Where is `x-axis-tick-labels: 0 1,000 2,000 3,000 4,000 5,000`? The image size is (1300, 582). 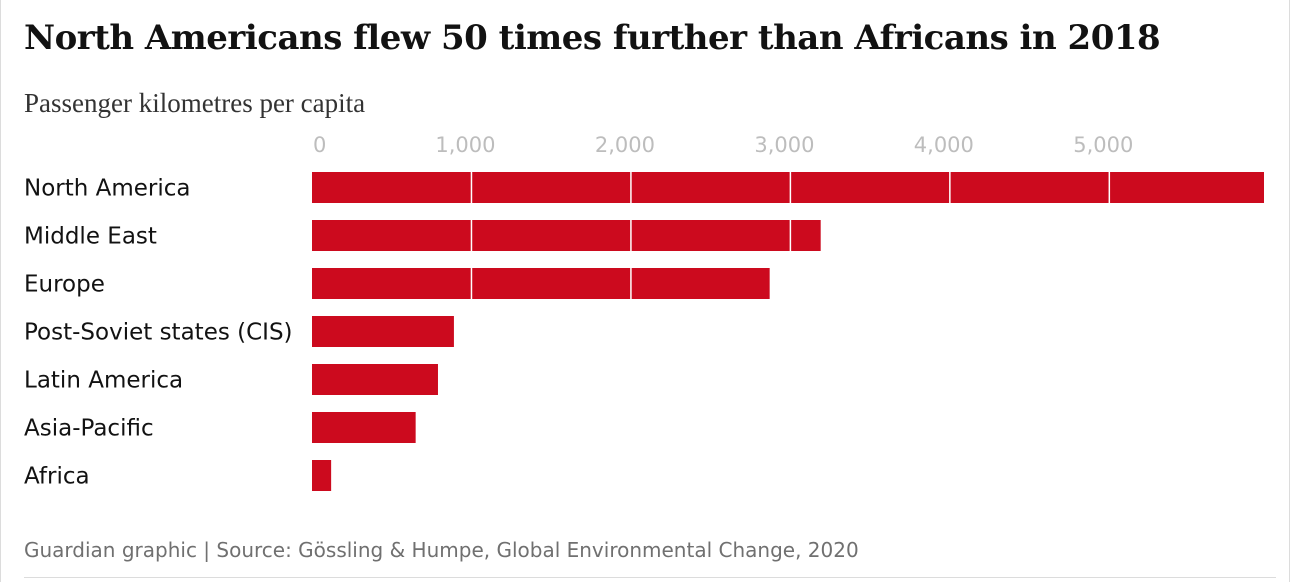 x-axis-tick-labels: 0 1,000 2,000 3,000 4,000 5,000 is located at coordinates (723, 145).